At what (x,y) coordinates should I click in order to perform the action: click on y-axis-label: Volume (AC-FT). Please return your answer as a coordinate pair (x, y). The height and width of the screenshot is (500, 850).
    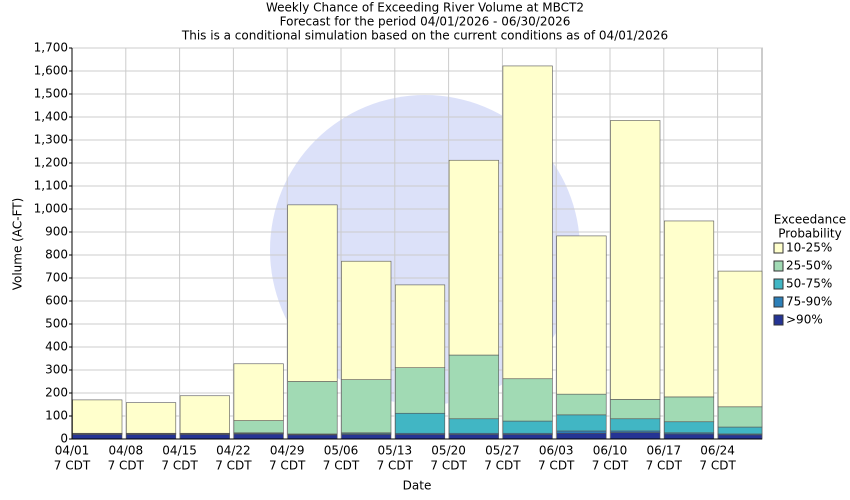
    Looking at the image, I should click on (18, 244).